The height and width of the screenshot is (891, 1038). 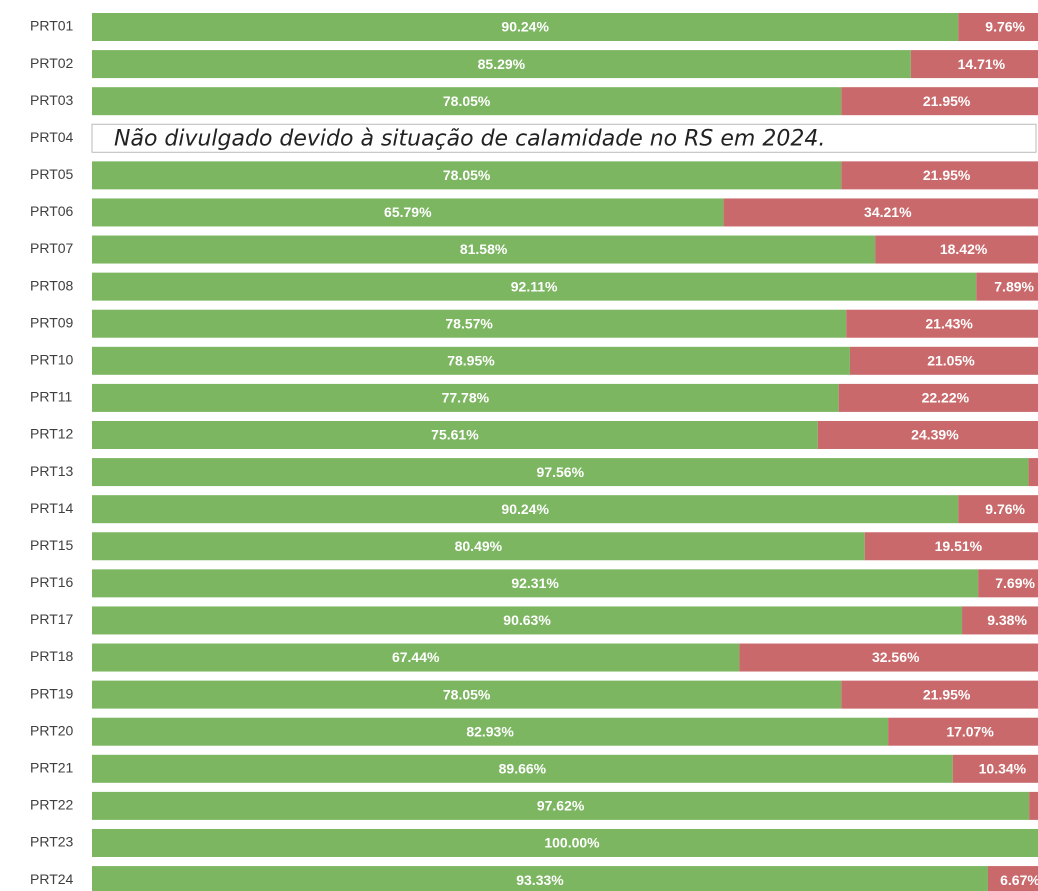 What do you see at coordinates (52, 248) in the screenshot?
I see `category-label: PRT07` at bounding box center [52, 248].